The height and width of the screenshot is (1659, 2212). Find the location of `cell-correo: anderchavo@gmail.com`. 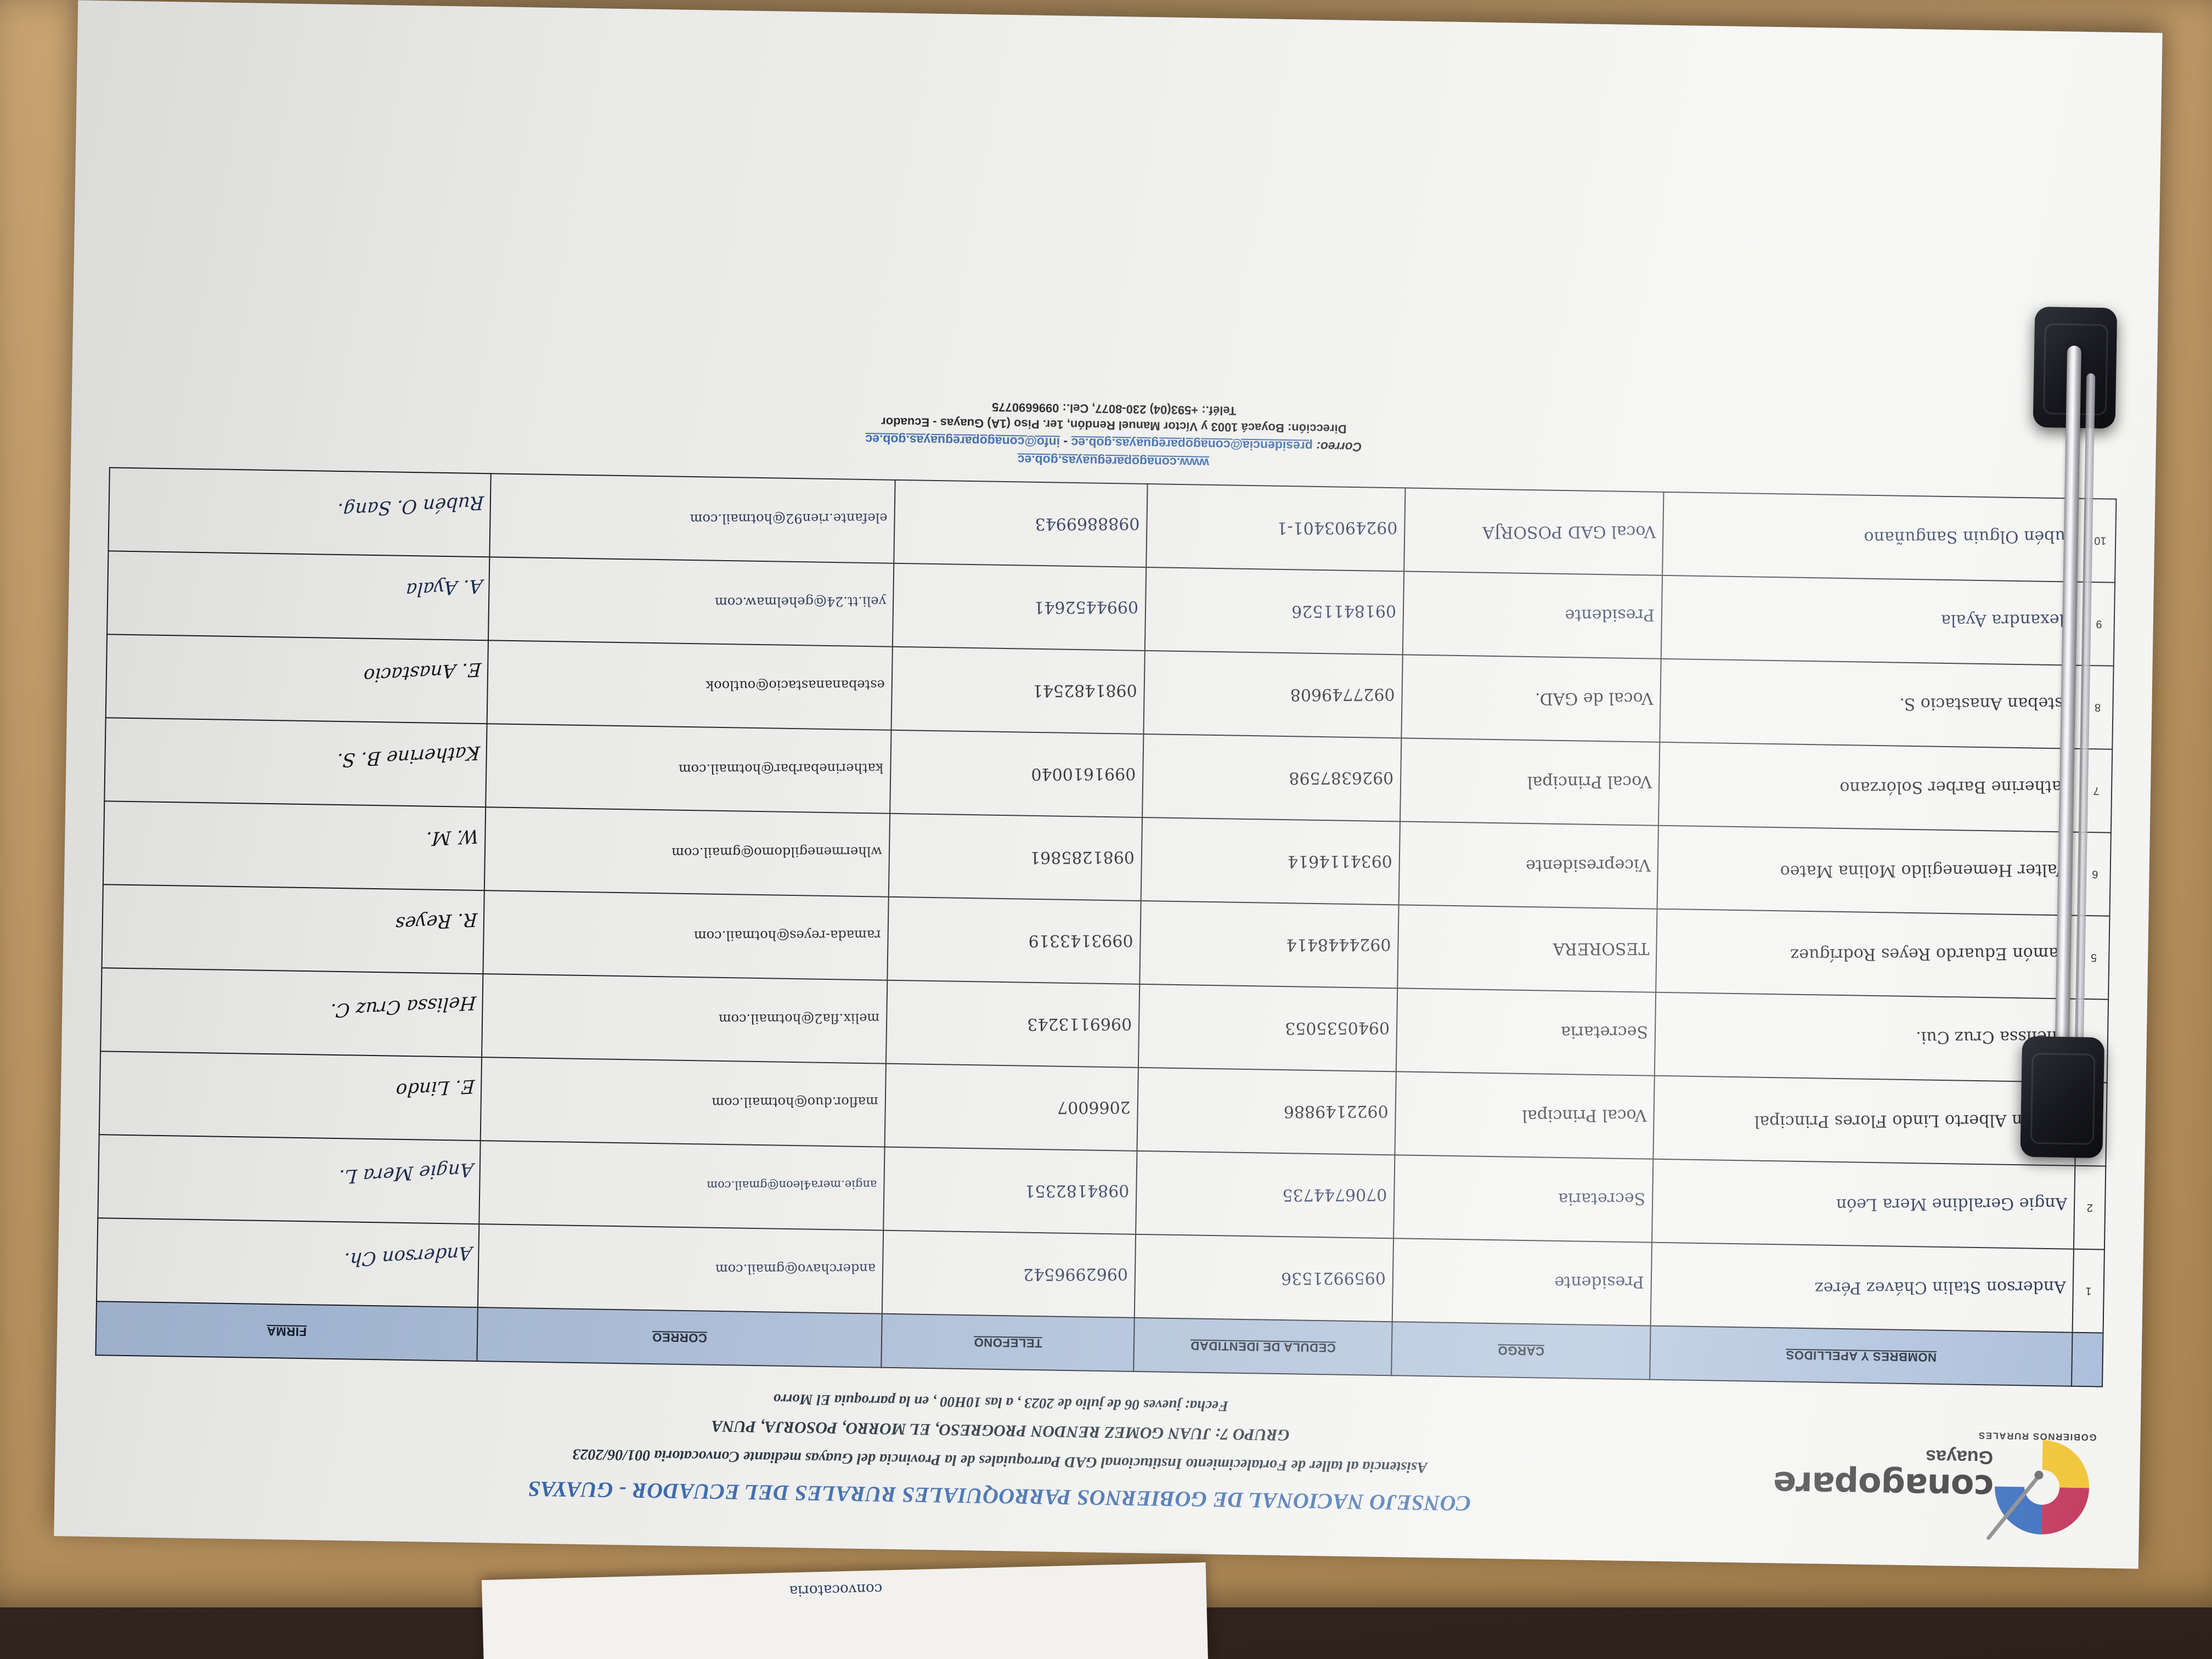

cell-correo: anderchavo@gmail.com is located at coordinates (795, 1269).